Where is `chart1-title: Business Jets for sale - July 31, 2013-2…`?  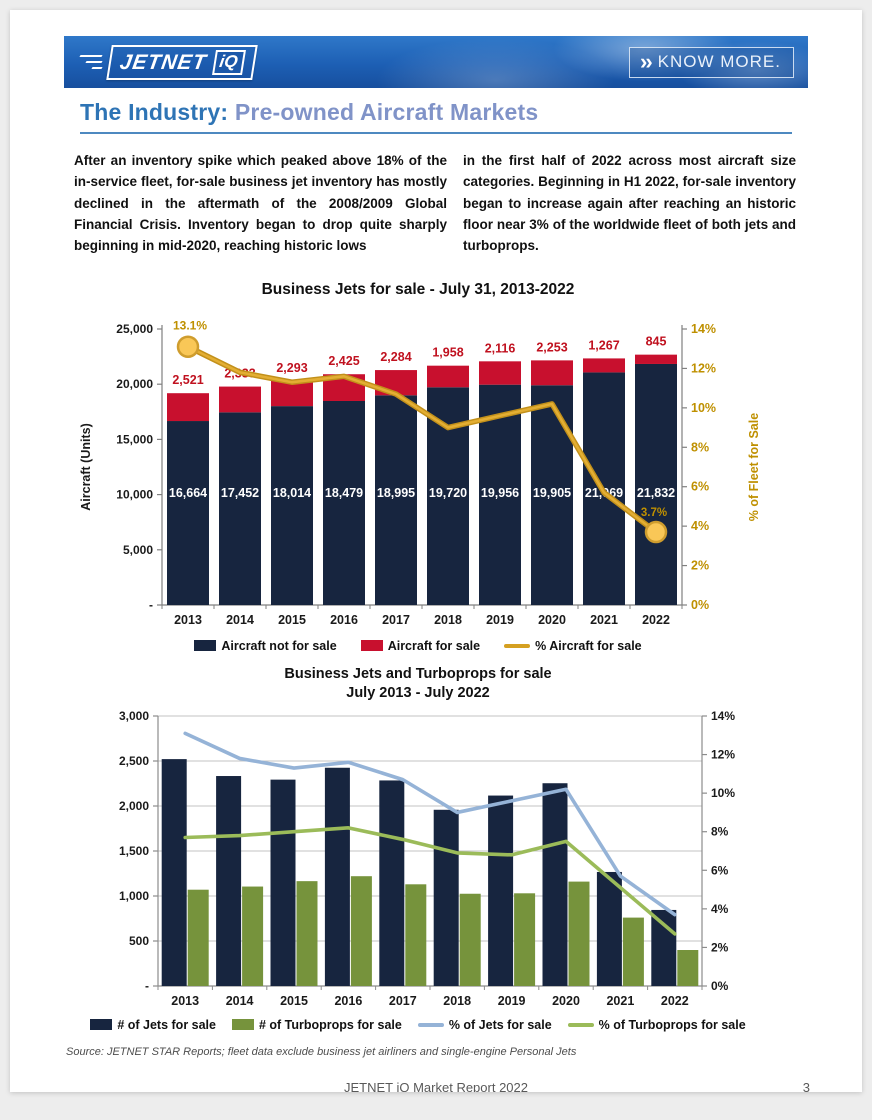 chart1-title: Business Jets for sale - July 31, 2013-2… is located at coordinates (418, 289).